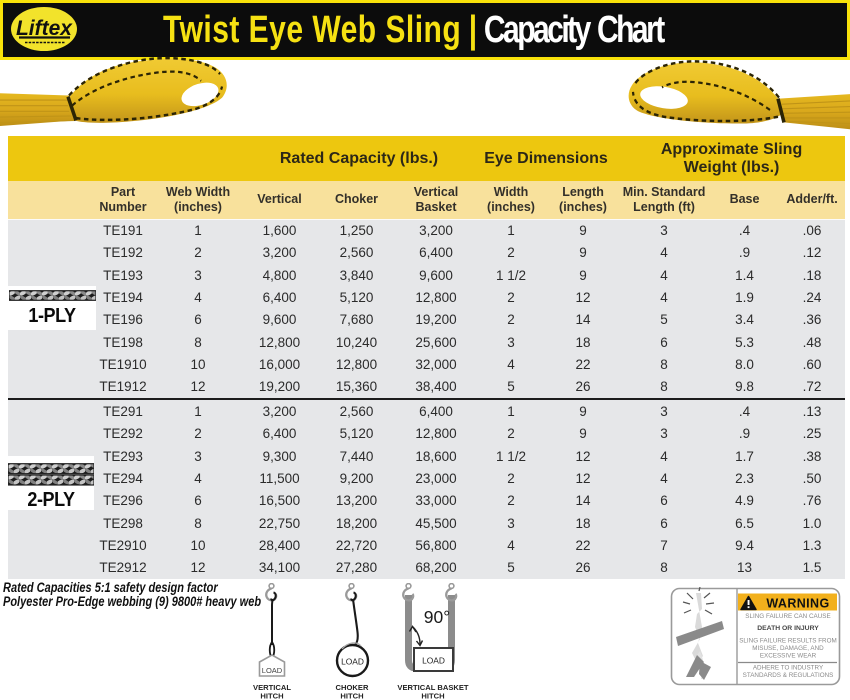  What do you see at coordinates (788, 668) in the screenshot?
I see `svg-text: ADHERE TO INDUSTRY` at bounding box center [788, 668].